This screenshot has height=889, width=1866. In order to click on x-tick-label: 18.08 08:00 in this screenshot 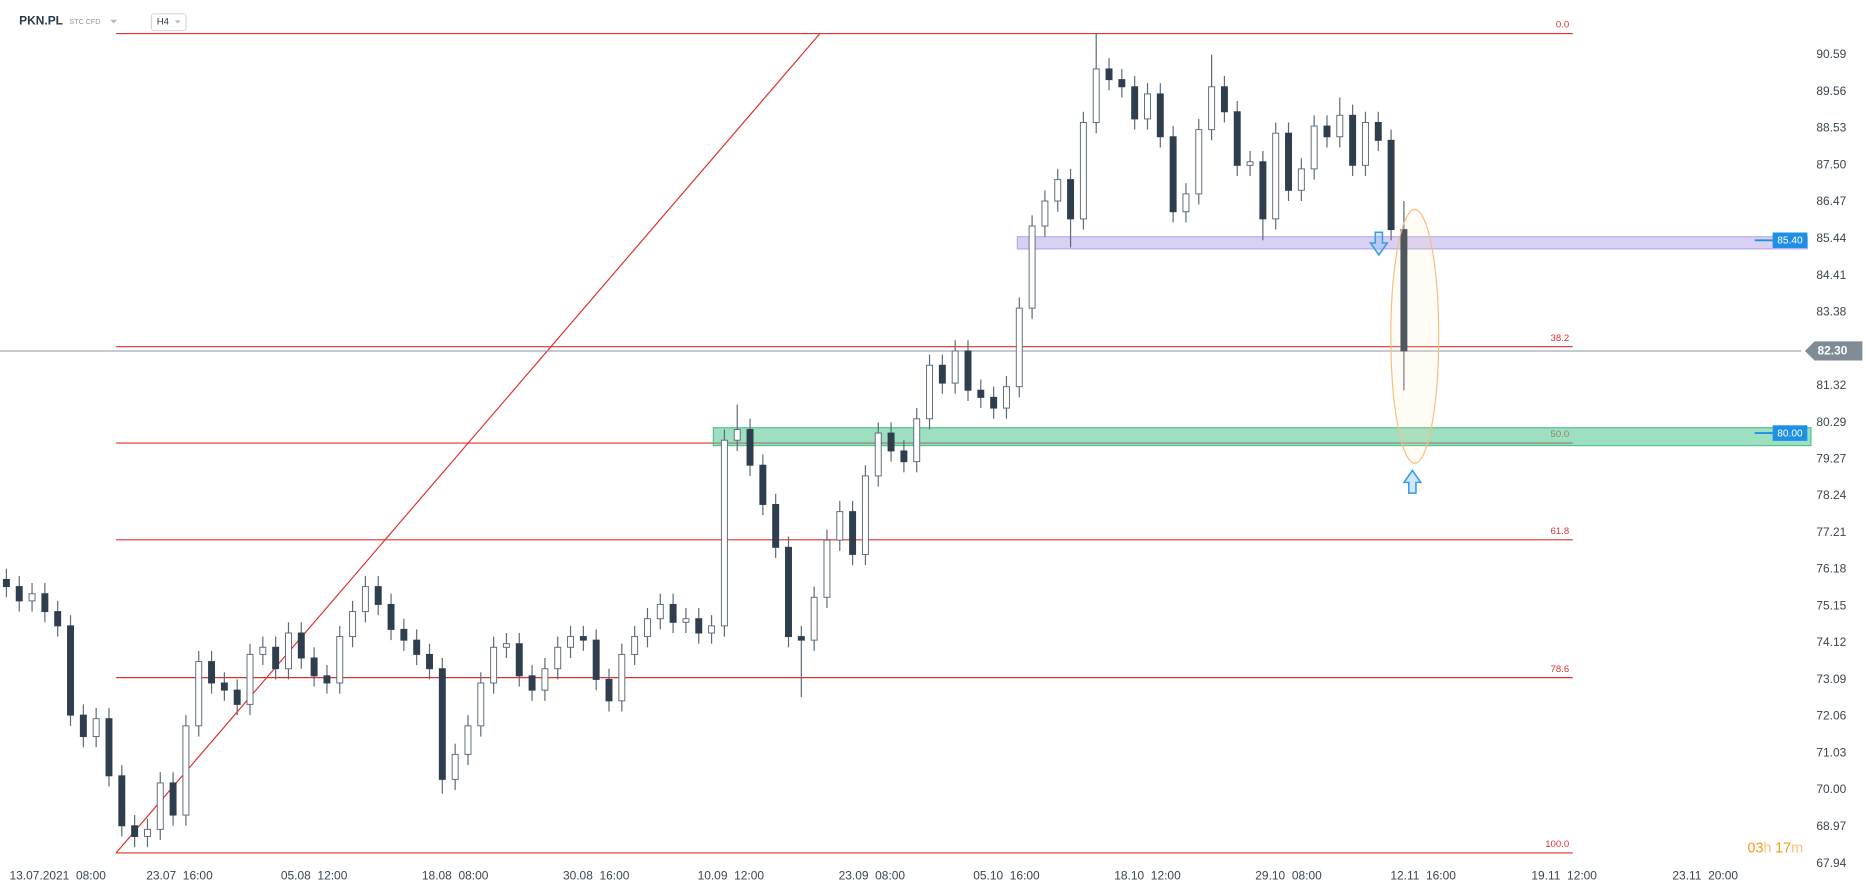, I will do `click(455, 875)`.